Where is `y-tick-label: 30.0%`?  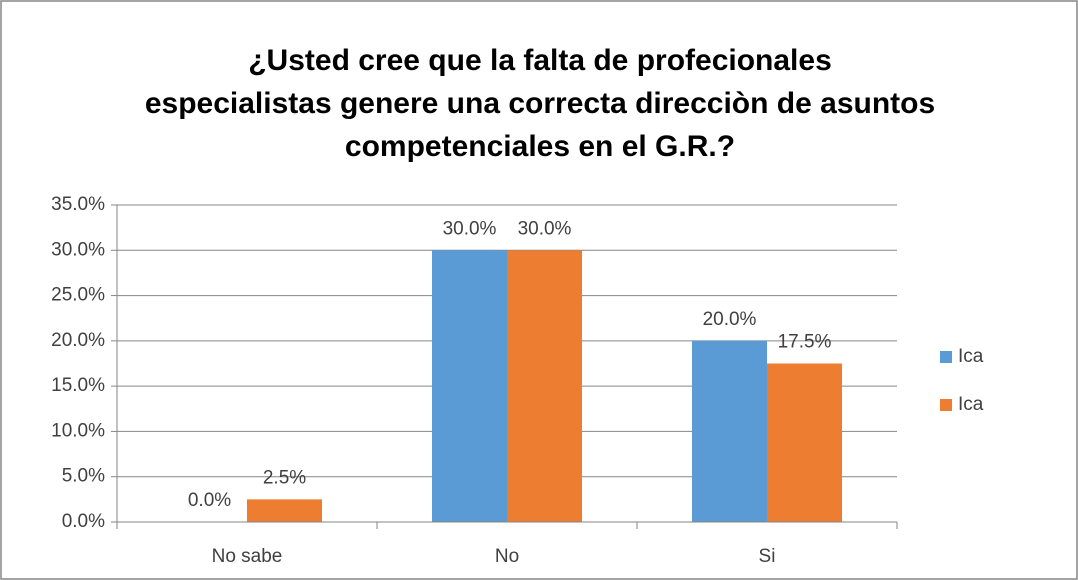
y-tick-label: 30.0% is located at coordinates (78, 249).